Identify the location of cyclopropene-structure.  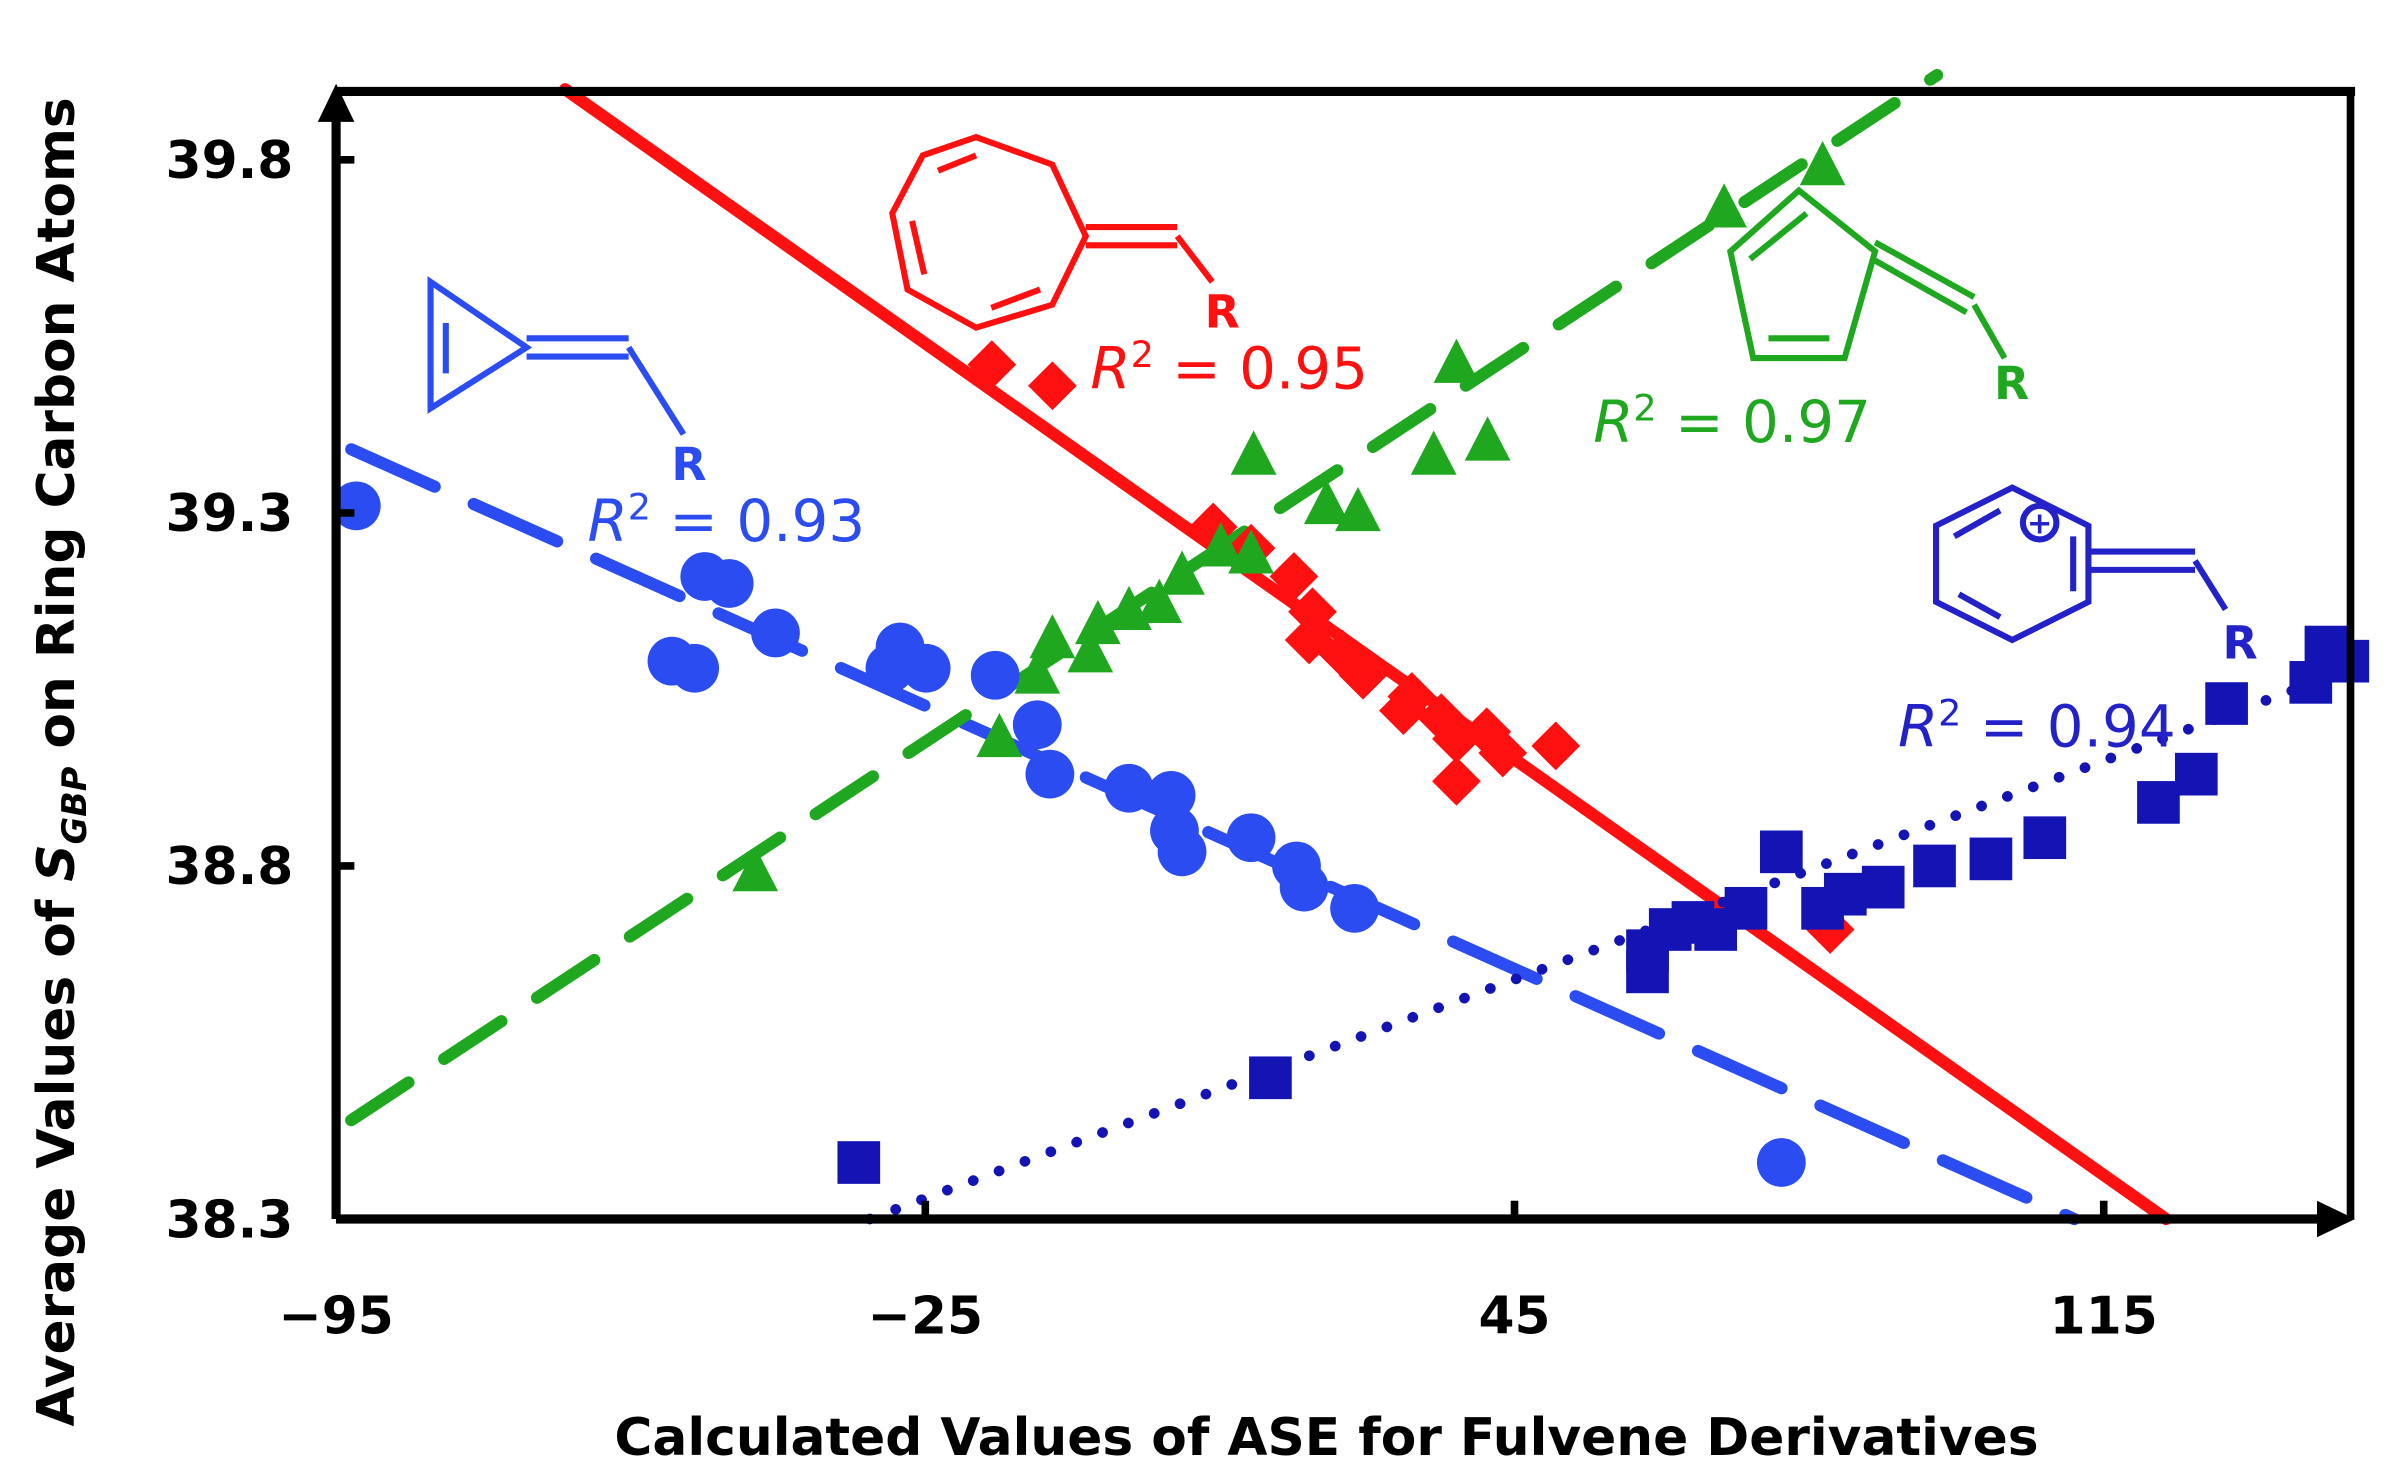
(557, 356).